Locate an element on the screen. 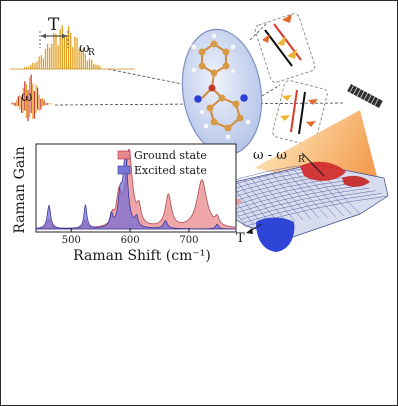 This screenshot has height=406, width=398. raman-pulse-gold is located at coordinates (72, 47).